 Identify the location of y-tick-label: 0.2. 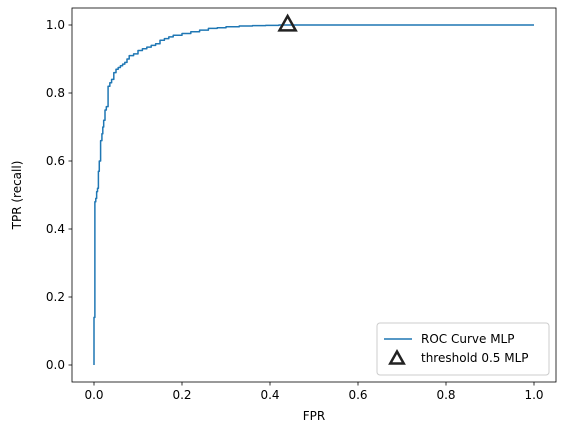
(55, 297).